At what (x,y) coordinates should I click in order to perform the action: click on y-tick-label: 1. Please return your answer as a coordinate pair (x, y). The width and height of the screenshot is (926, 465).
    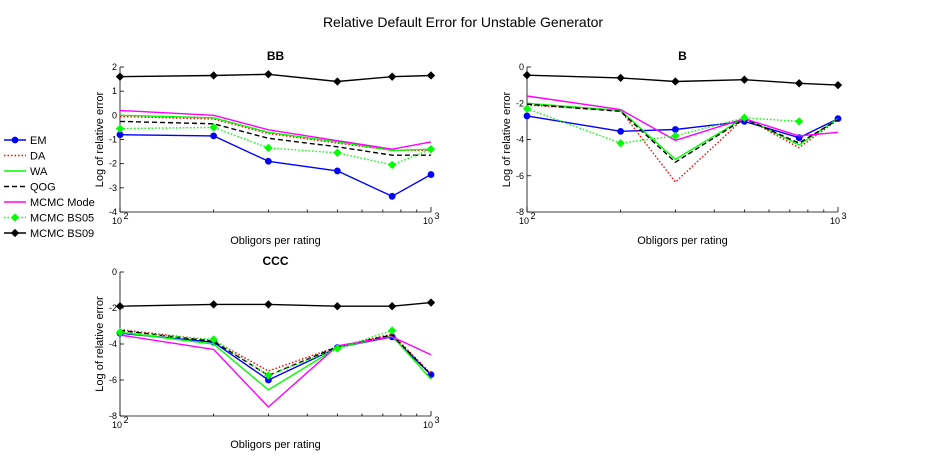
    Looking at the image, I should click on (114, 91).